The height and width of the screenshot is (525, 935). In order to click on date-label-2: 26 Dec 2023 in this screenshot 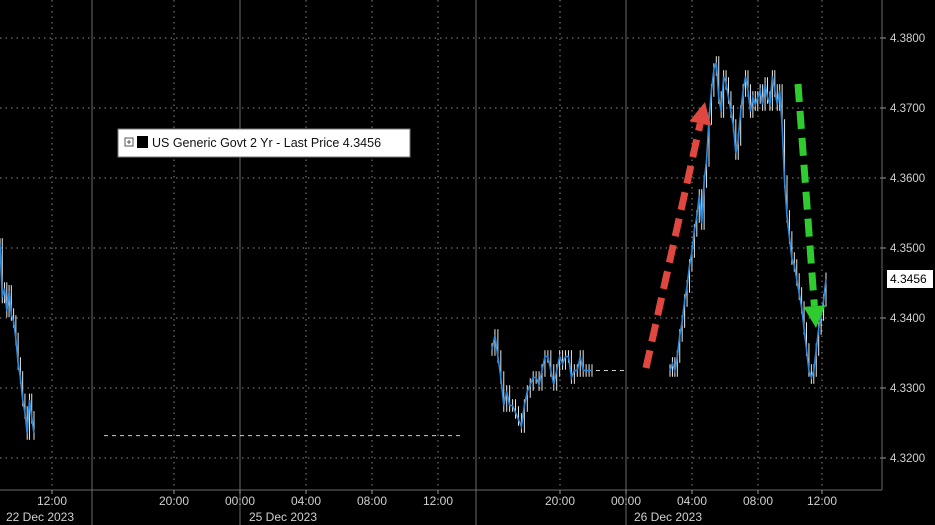, I will do `click(668, 517)`.